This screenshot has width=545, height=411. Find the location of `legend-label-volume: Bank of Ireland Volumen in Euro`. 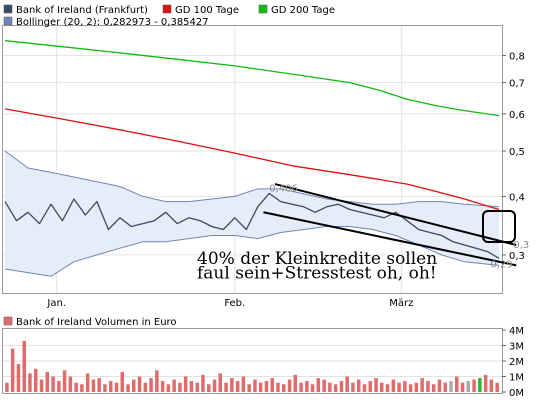

legend-label-volume: Bank of Ireland Volumen in Euro is located at coordinates (96, 322).